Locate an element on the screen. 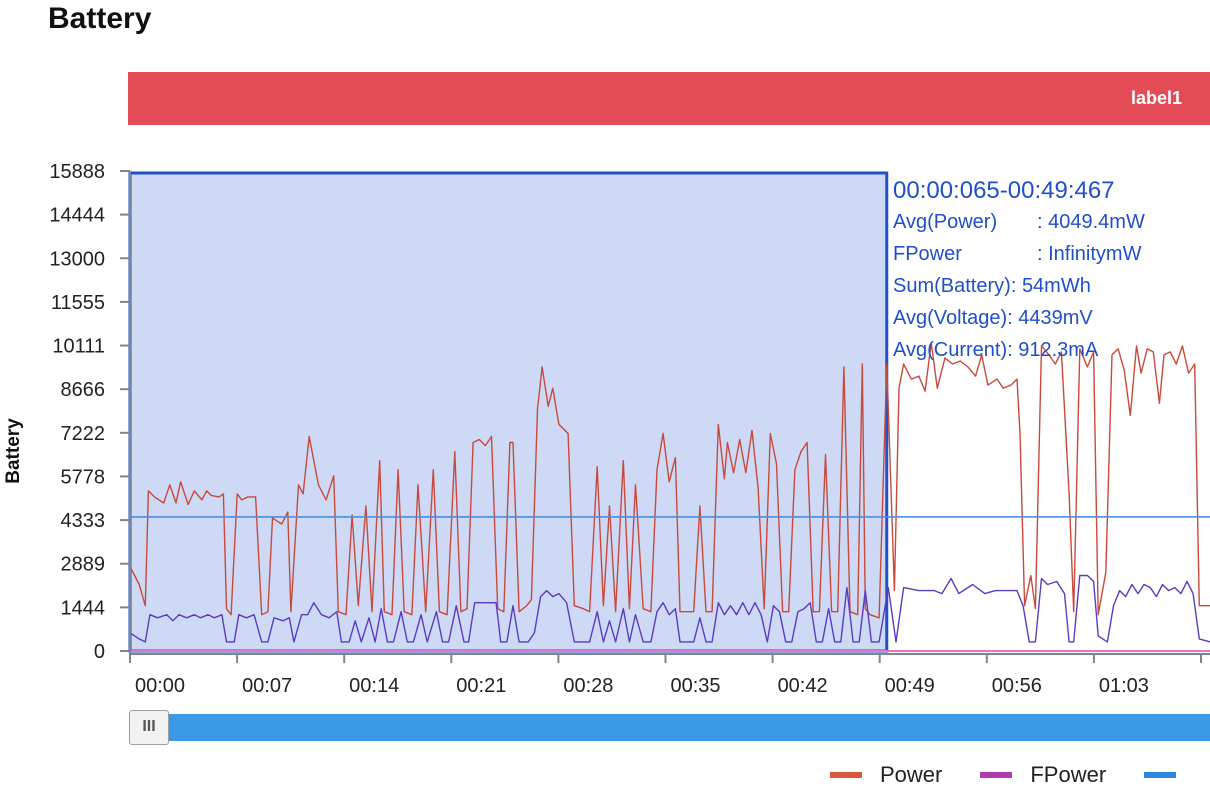 The height and width of the screenshot is (806, 1210). y-tick-label: 1444 is located at coordinates (83, 608).